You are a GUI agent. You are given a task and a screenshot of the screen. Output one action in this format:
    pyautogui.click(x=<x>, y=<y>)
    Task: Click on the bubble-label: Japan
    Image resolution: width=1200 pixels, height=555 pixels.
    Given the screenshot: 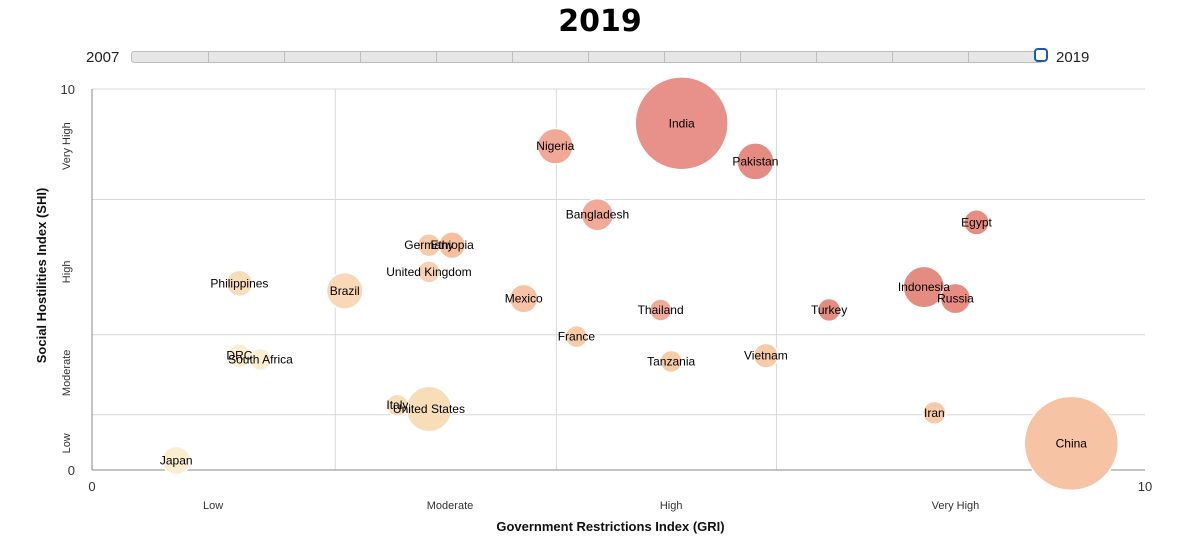 What is the action you would take?
    pyautogui.click(x=176, y=460)
    